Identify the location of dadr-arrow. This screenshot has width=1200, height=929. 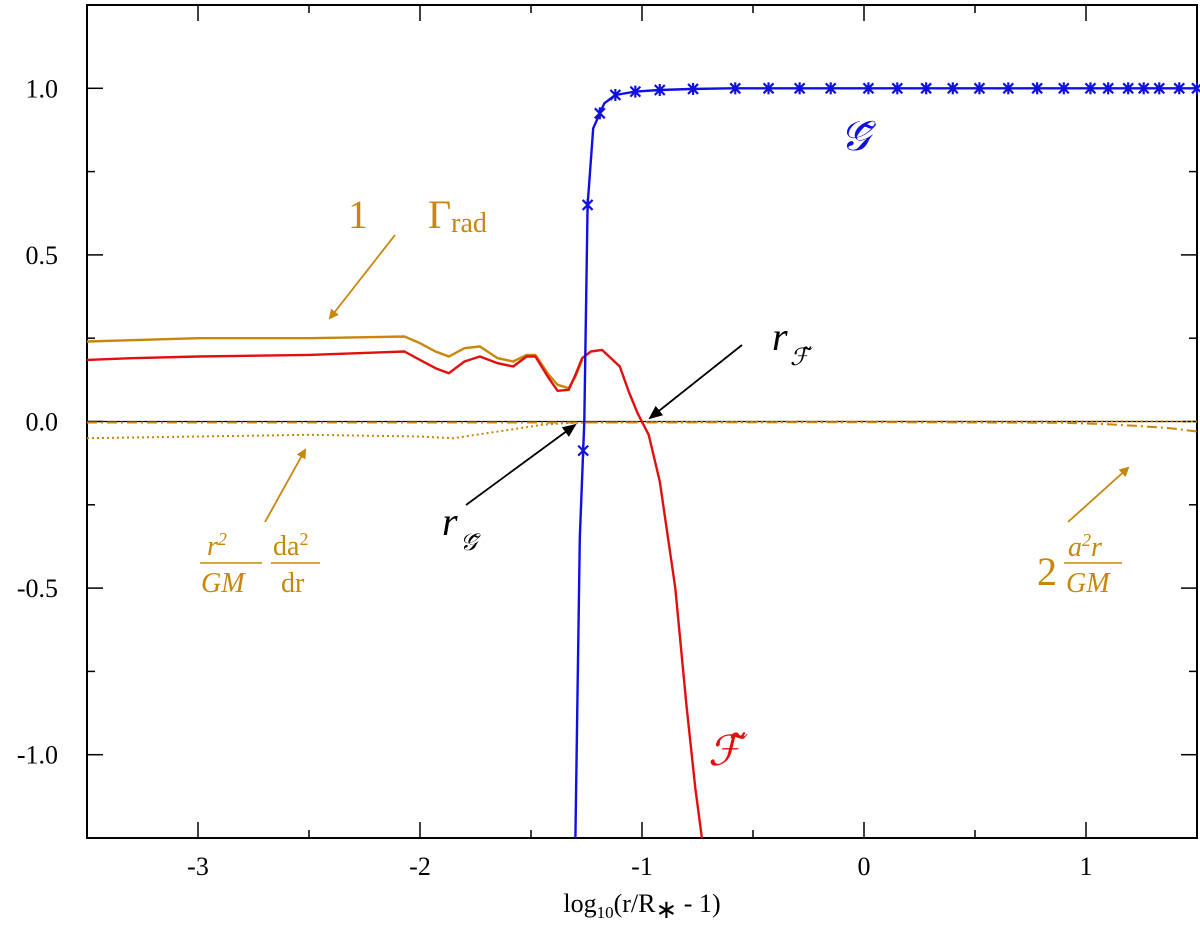
(285, 485).